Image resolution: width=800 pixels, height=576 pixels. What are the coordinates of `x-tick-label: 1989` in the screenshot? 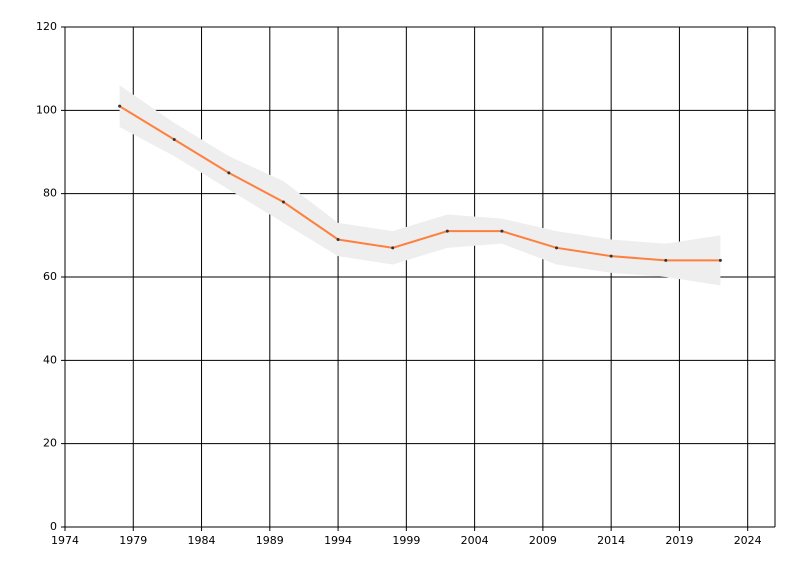 It's located at (270, 540).